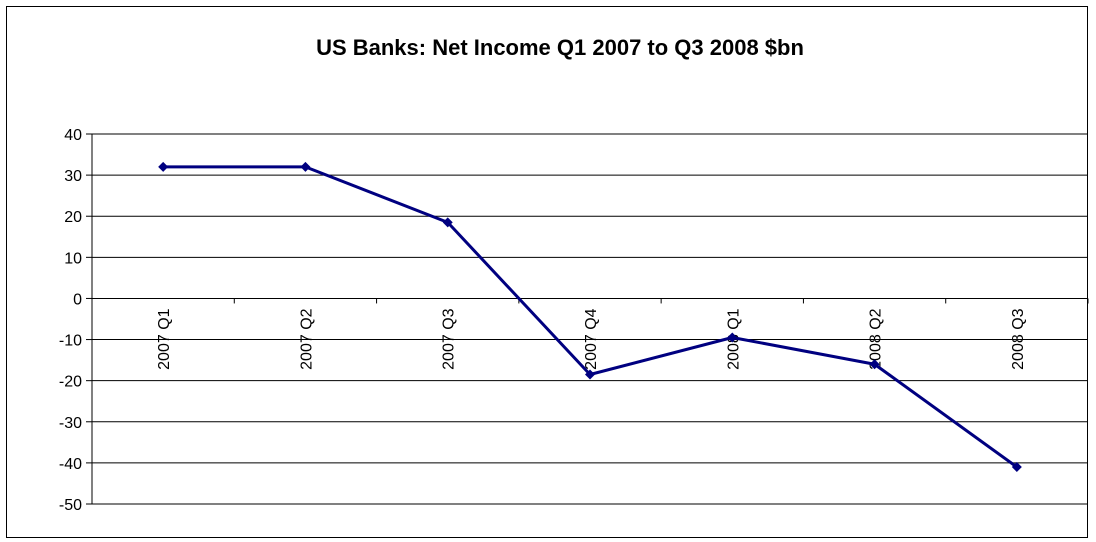 This screenshot has width=1096, height=542. What do you see at coordinates (876, 338) in the screenshot?
I see `x-tick-label: 2008 Q2` at bounding box center [876, 338].